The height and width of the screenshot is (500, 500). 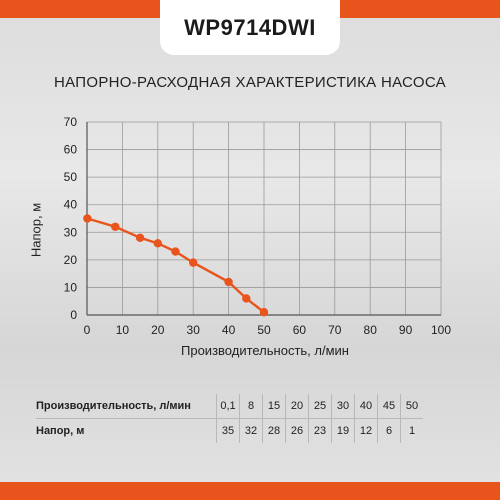 What do you see at coordinates (250, 491) in the screenshot?
I see `bottom-accent-band` at bounding box center [250, 491].